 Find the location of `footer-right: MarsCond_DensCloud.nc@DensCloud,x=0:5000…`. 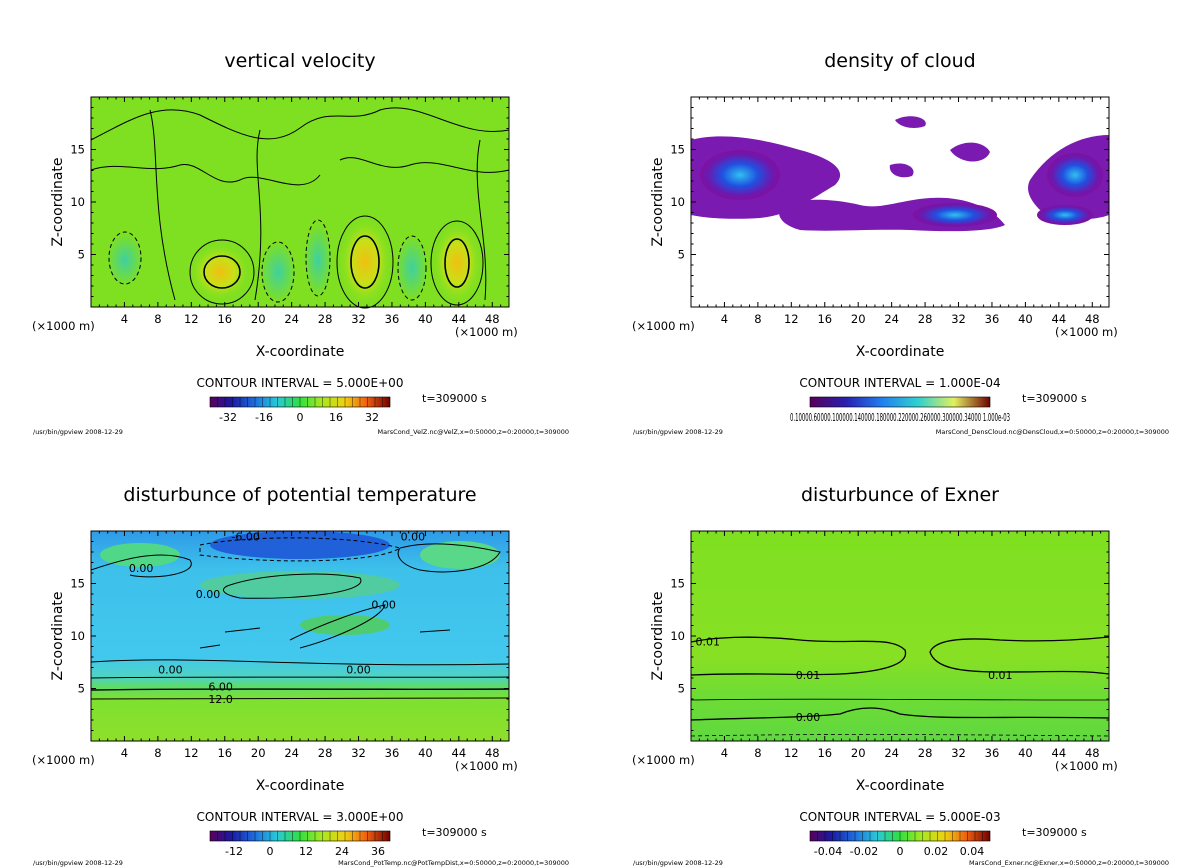

footer-right: MarsCond_DensCloud.nc@DensCloud,x=0:5000… is located at coordinates (1052, 432).